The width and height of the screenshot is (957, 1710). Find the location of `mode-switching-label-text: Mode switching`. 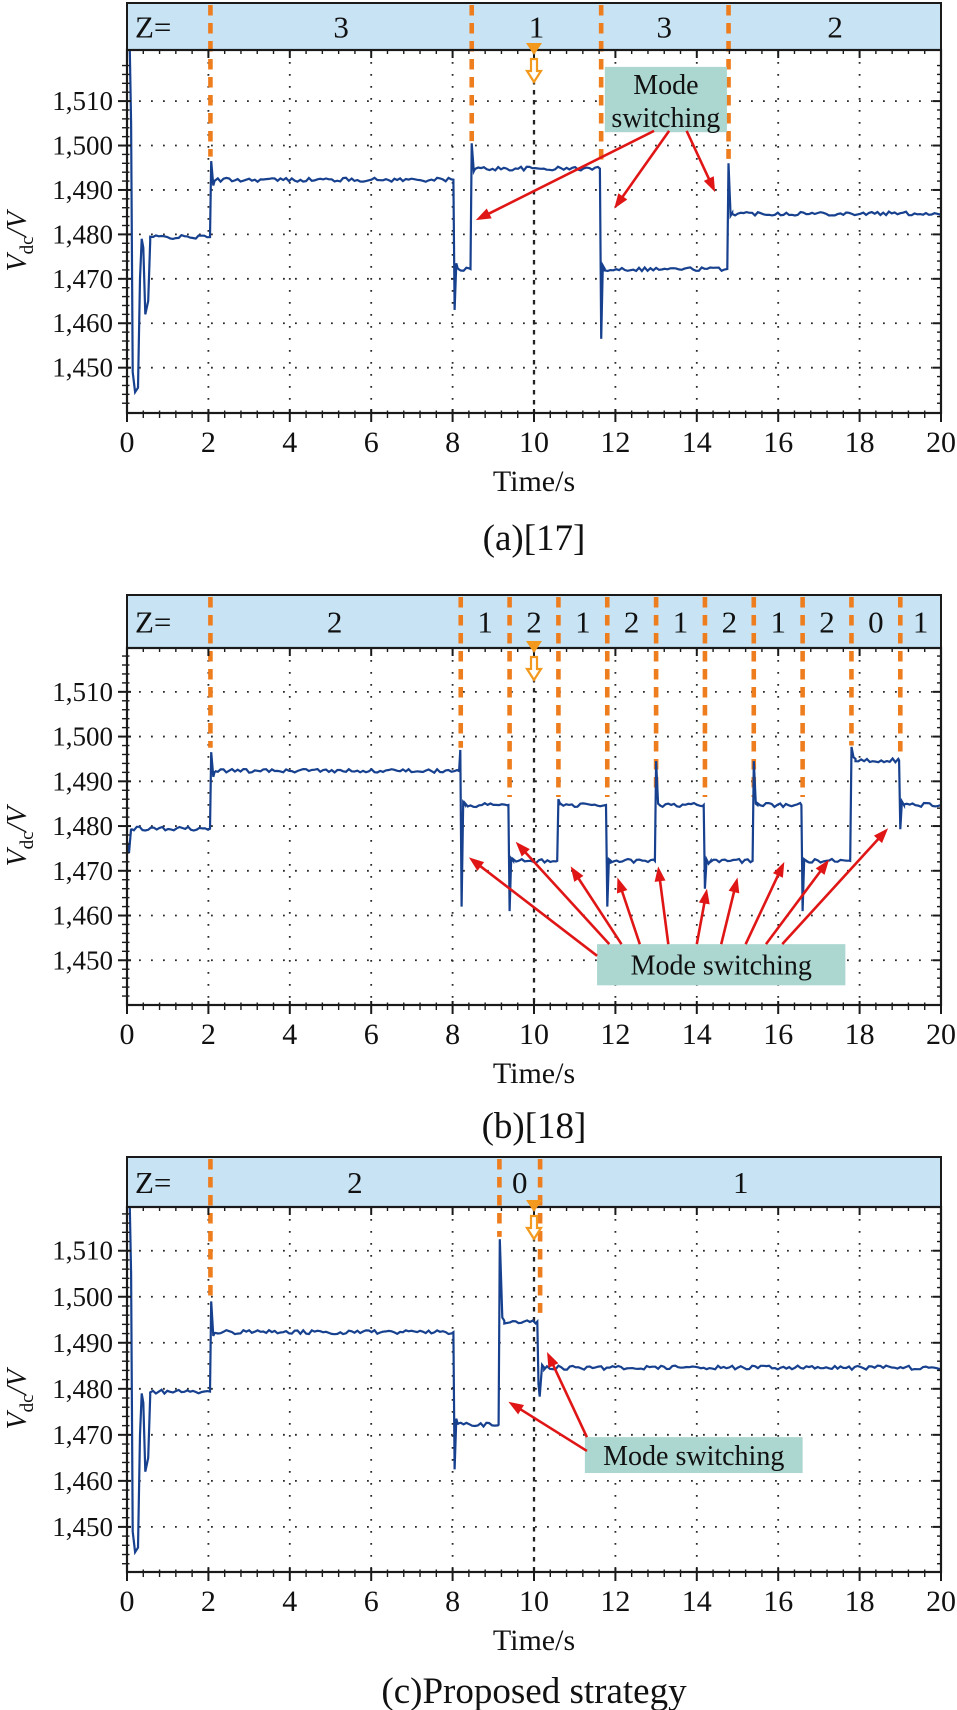

mode-switching-label-text: Mode switching is located at coordinates (693, 1456).